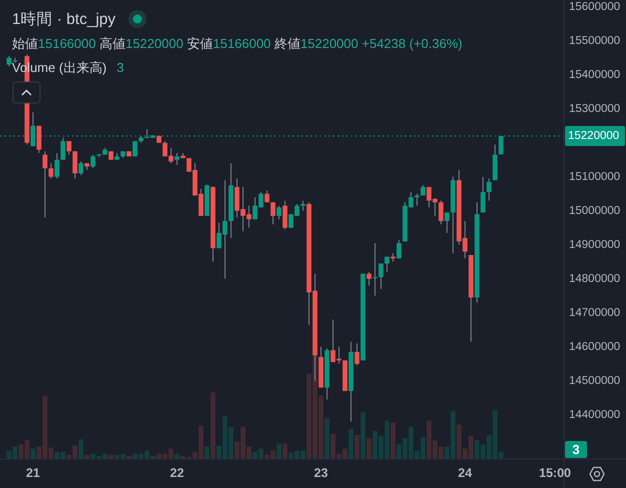  I want to click on y-tick-label: 14900000, so click(594, 244).